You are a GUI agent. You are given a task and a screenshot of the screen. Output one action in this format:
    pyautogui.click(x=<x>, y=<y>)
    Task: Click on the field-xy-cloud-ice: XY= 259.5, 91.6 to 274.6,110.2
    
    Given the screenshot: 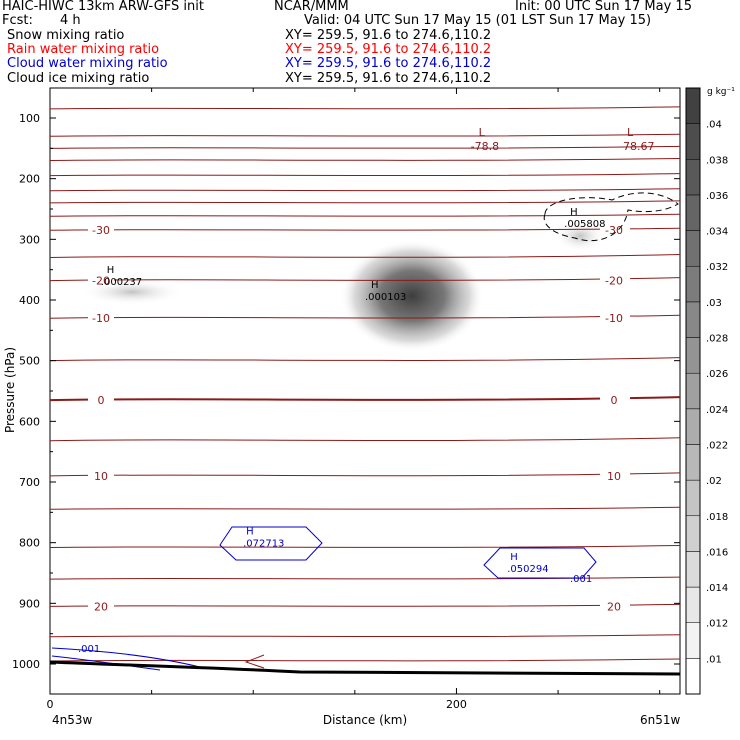 What is the action you would take?
    pyautogui.click(x=388, y=78)
    